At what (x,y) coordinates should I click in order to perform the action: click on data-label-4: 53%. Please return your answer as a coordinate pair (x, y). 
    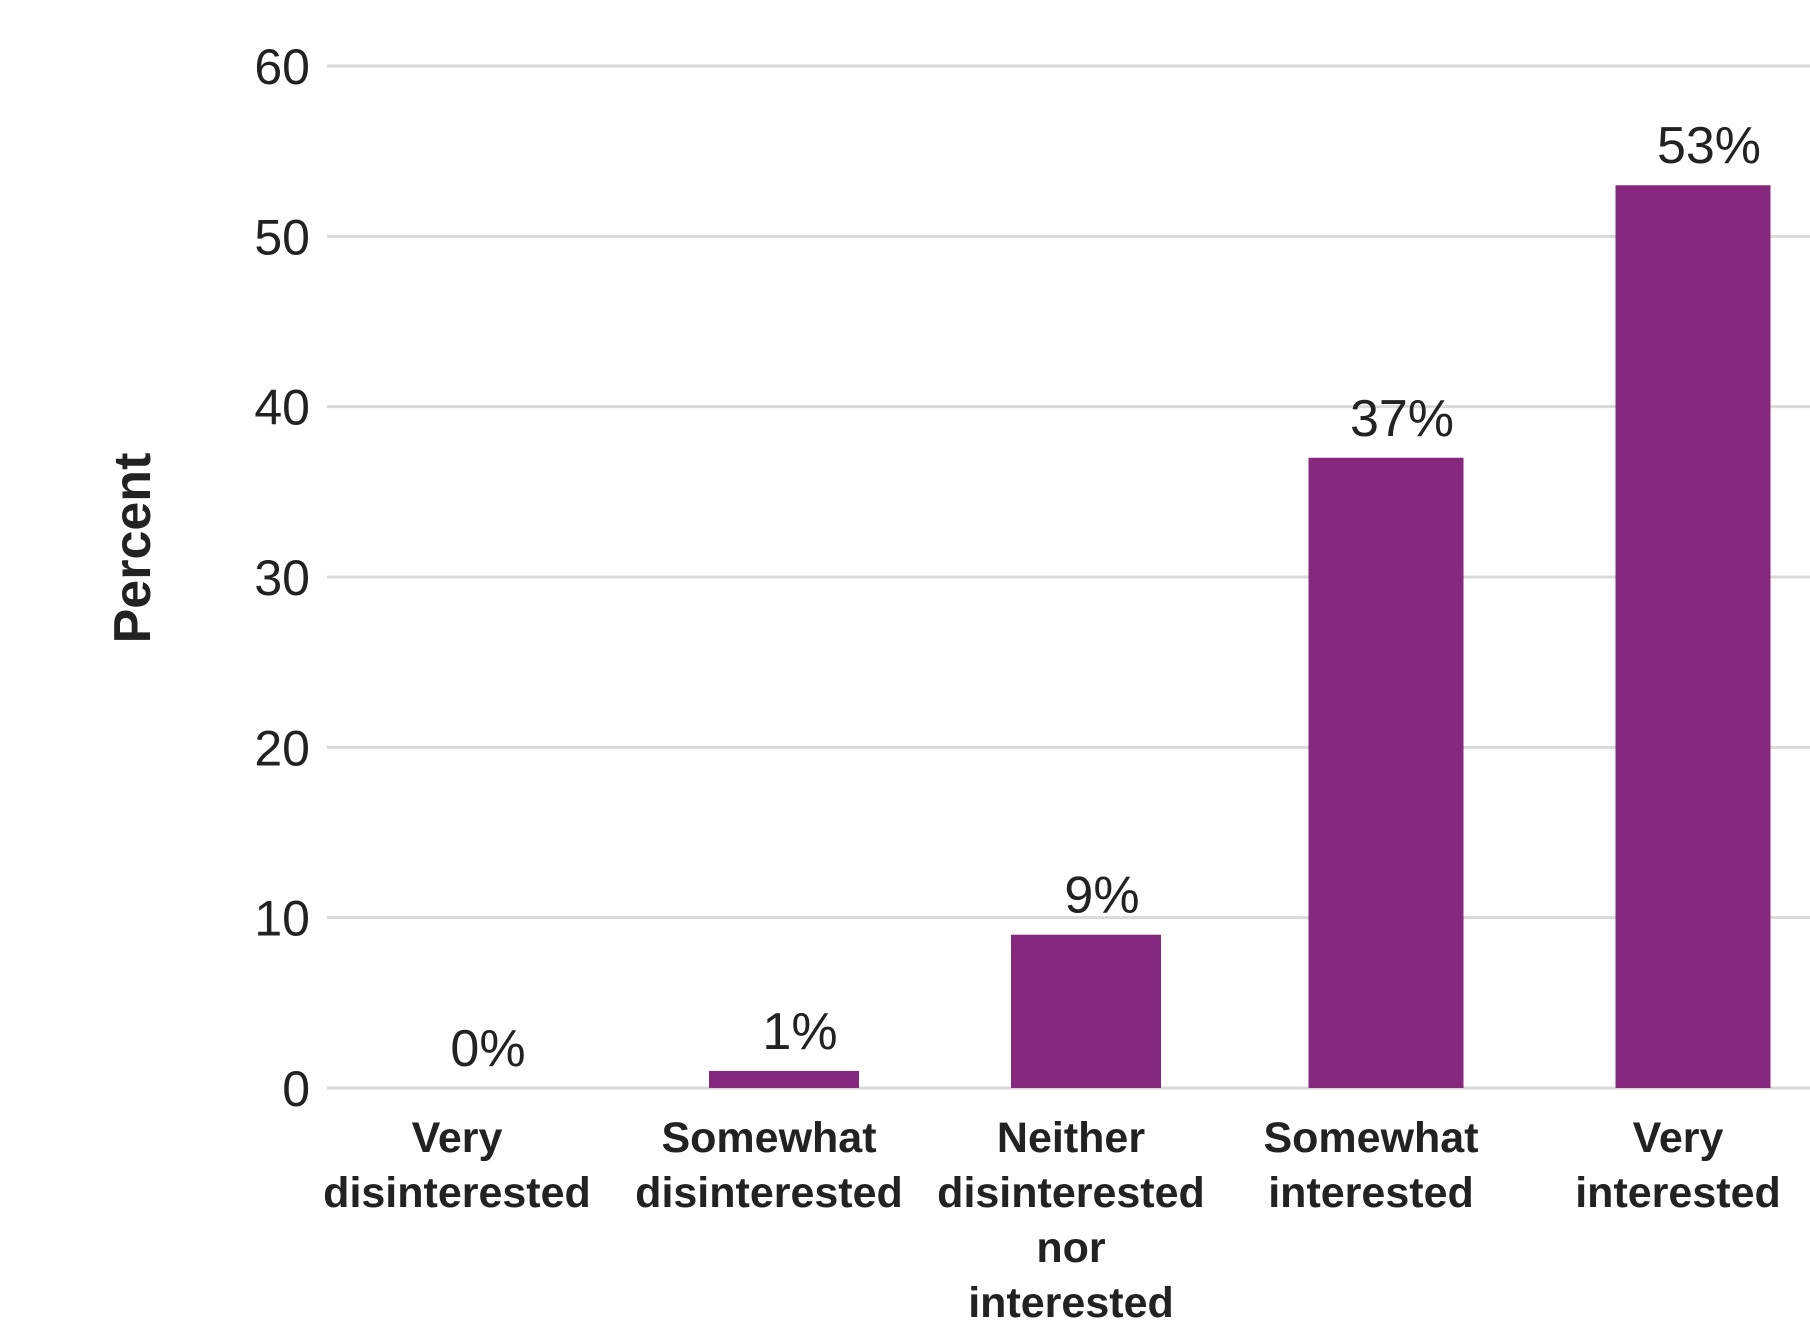
    Looking at the image, I should click on (1709, 146).